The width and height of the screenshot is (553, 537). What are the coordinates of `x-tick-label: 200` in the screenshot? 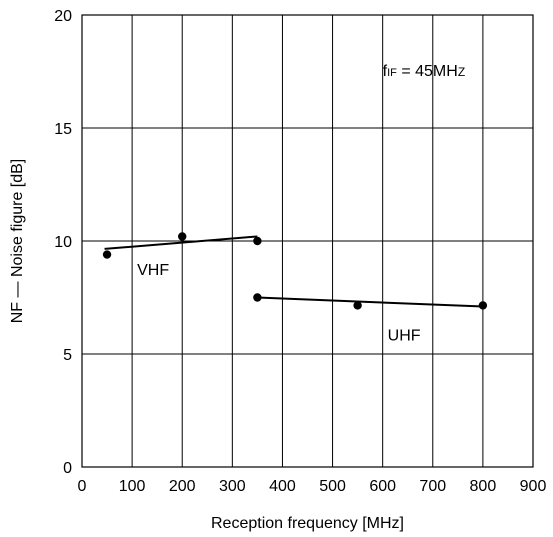 It's located at (182, 486).